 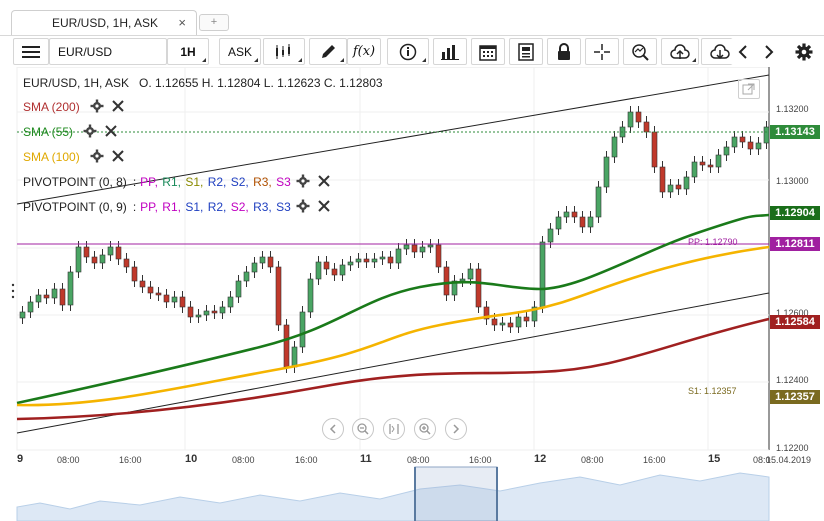 I want to click on chart-type-button, so click(x=284, y=51).